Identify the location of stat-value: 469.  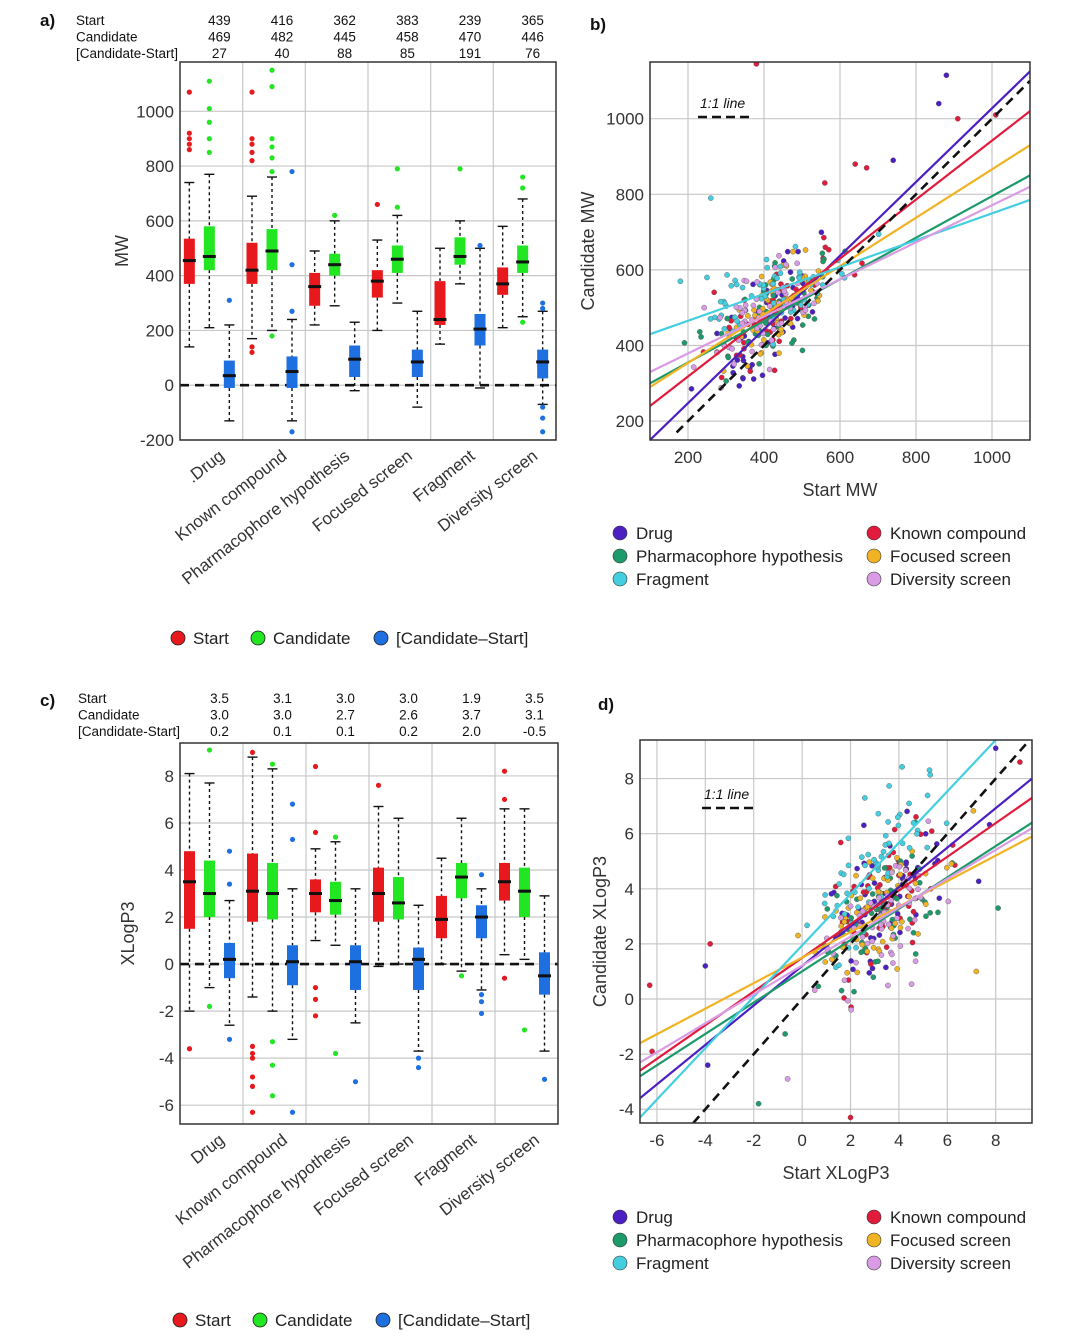
(219, 37).